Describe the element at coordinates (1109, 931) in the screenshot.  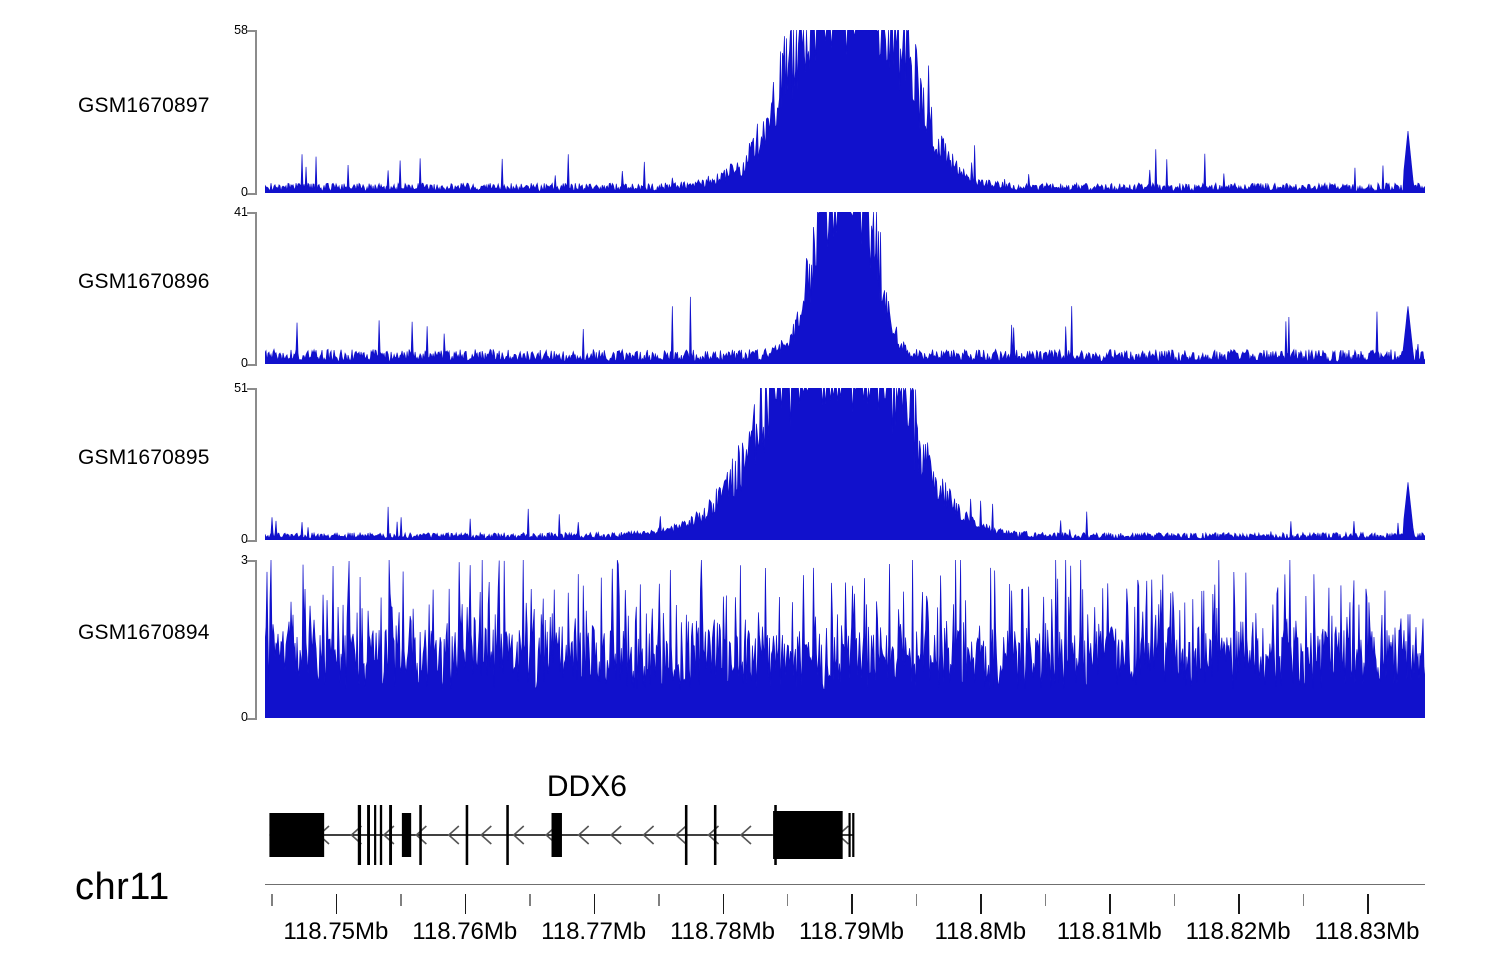
I see `ruler-tick-label: 118.81Mb` at that location.